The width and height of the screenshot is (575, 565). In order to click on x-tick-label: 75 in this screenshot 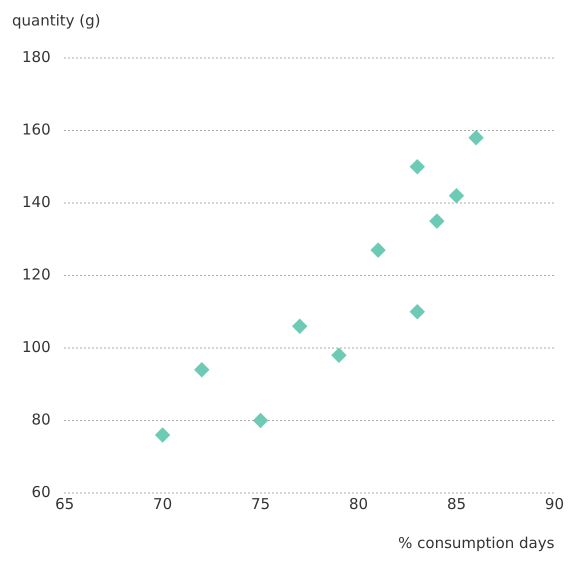, I will do `click(260, 503)`.